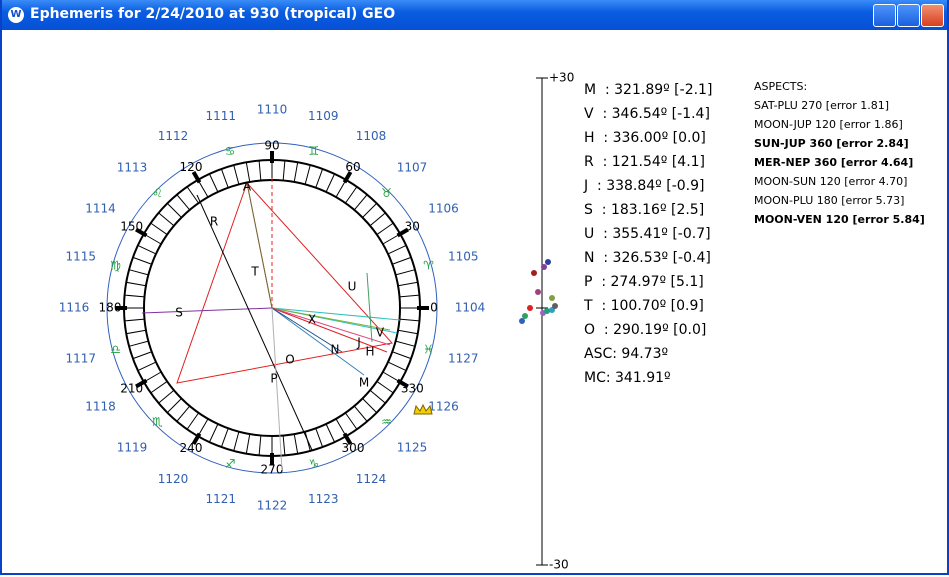  I want to click on zodiac-sign: ♑, so click(314, 464).